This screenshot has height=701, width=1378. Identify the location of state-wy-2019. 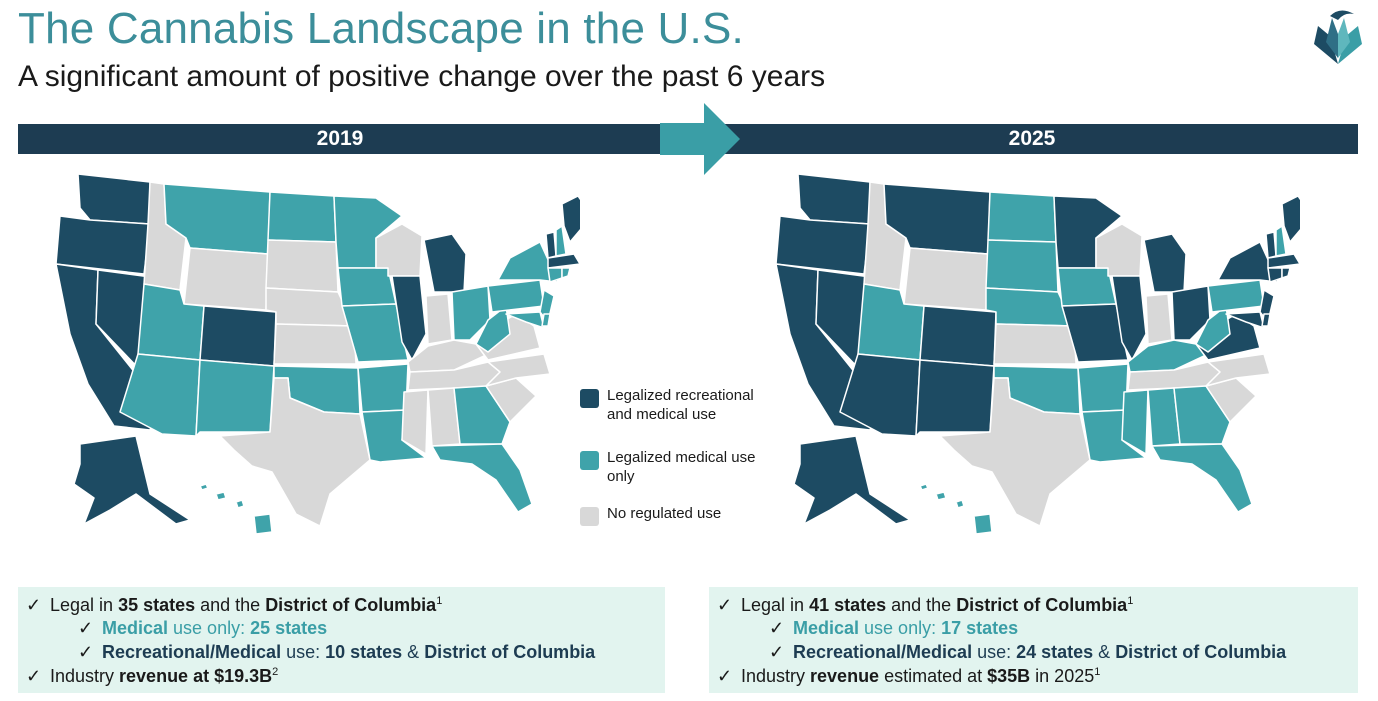
(226, 279).